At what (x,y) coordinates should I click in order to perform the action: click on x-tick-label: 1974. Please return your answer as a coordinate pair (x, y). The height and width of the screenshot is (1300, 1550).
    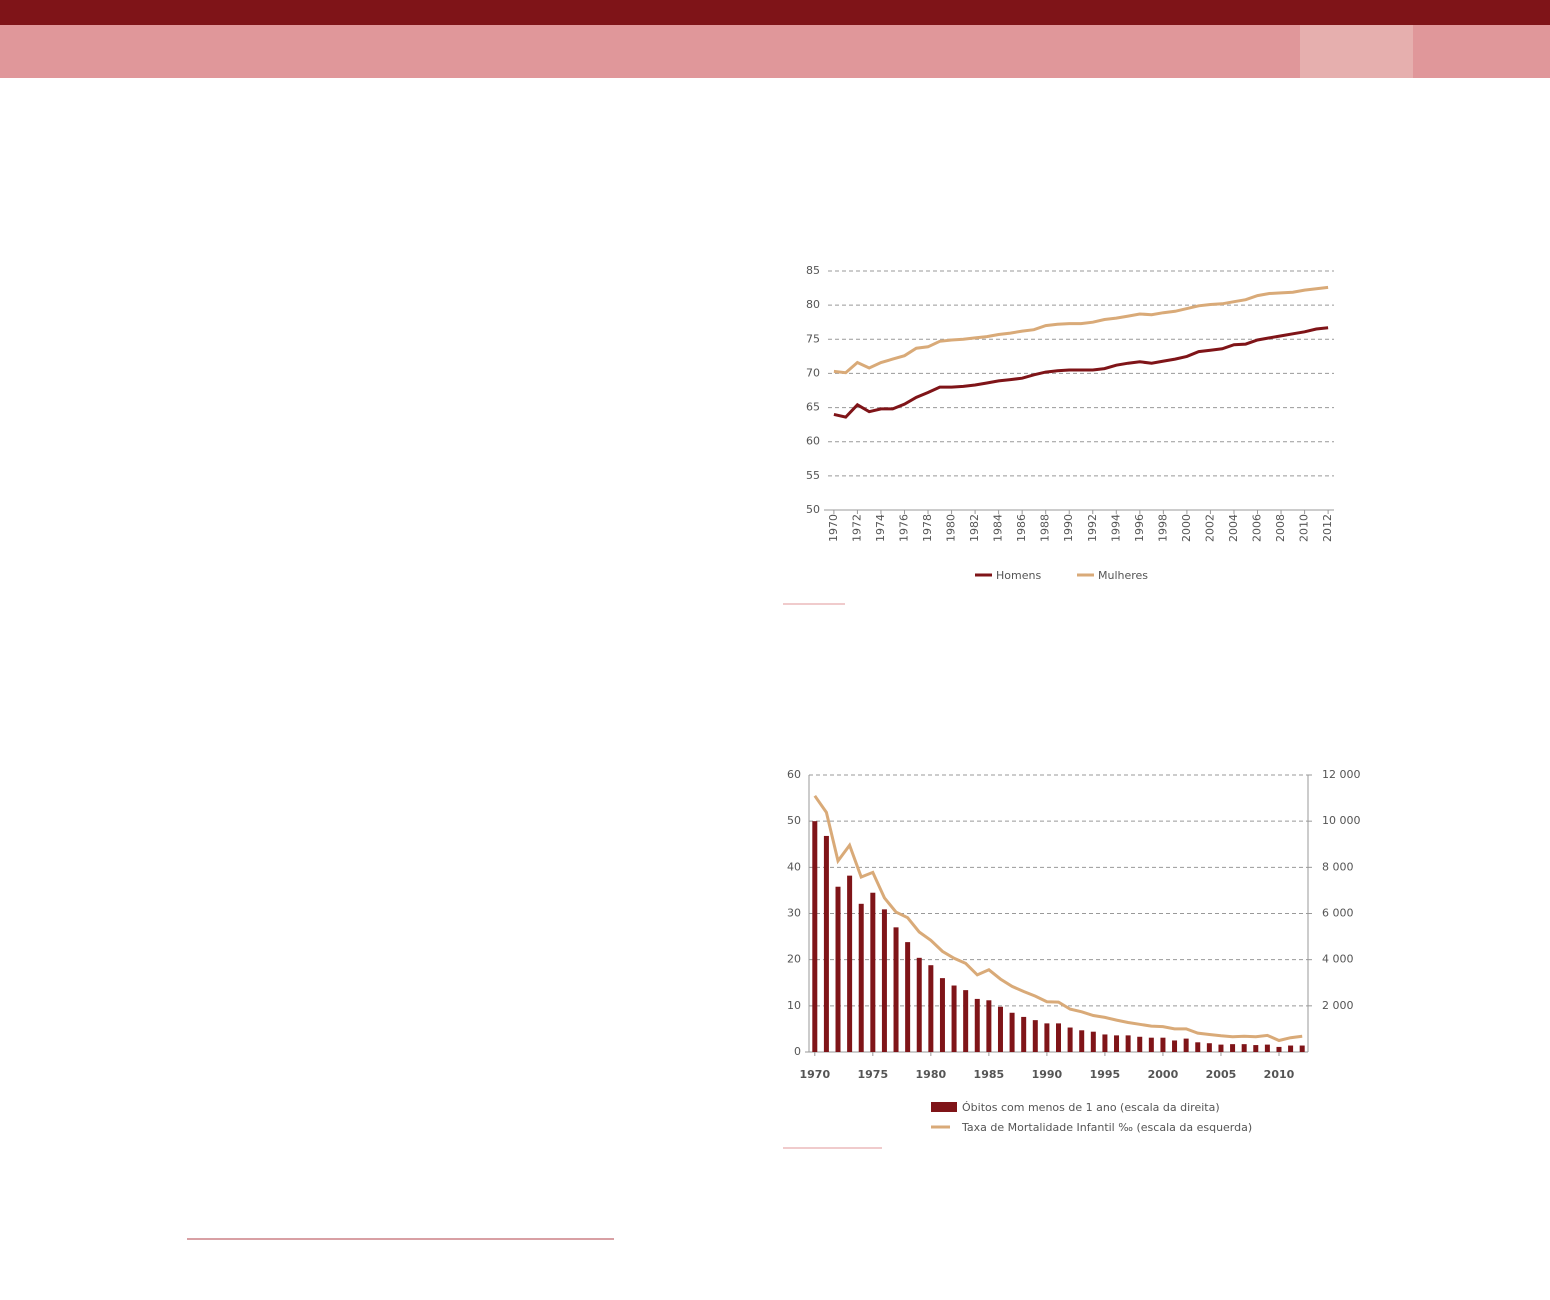
    Looking at the image, I should click on (880, 528).